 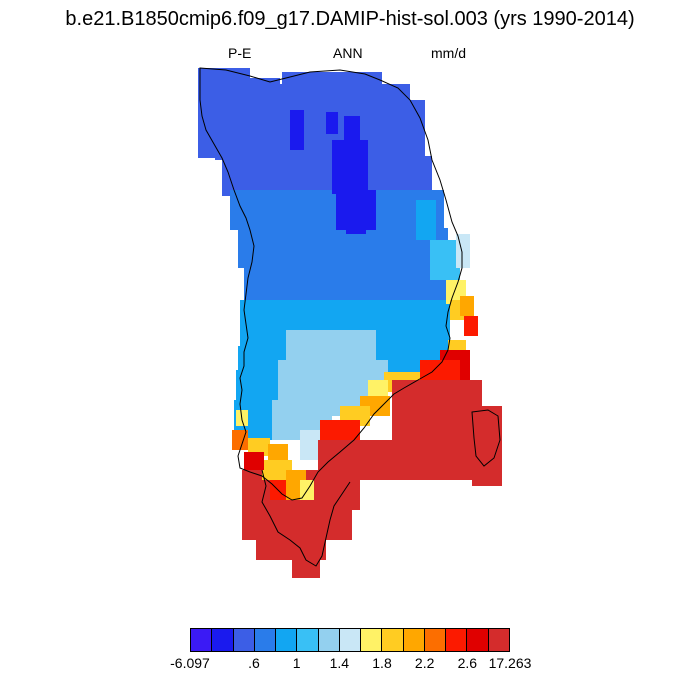 What do you see at coordinates (510, 663) in the screenshot?
I see `colorbar-tick-label: 17.263` at bounding box center [510, 663].